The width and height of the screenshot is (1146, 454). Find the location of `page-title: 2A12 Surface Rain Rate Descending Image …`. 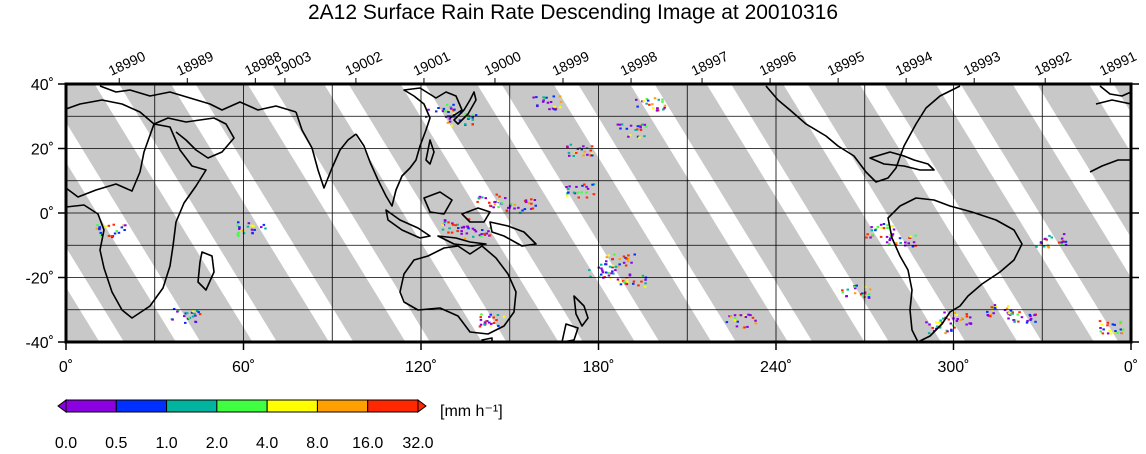

page-title: 2A12 Surface Rain Rate Descending Image … is located at coordinates (573, 12).